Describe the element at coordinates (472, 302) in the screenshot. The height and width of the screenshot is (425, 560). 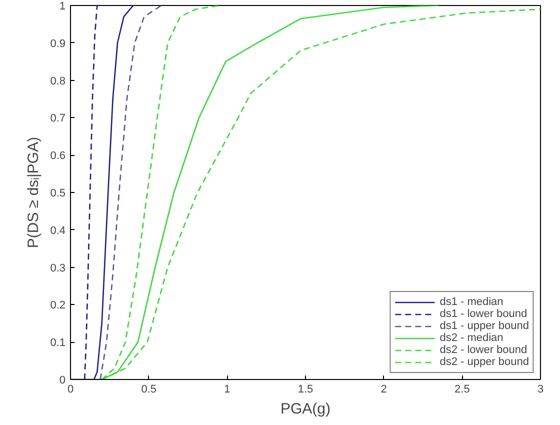
I see `legend-label: ds1 - median` at that location.